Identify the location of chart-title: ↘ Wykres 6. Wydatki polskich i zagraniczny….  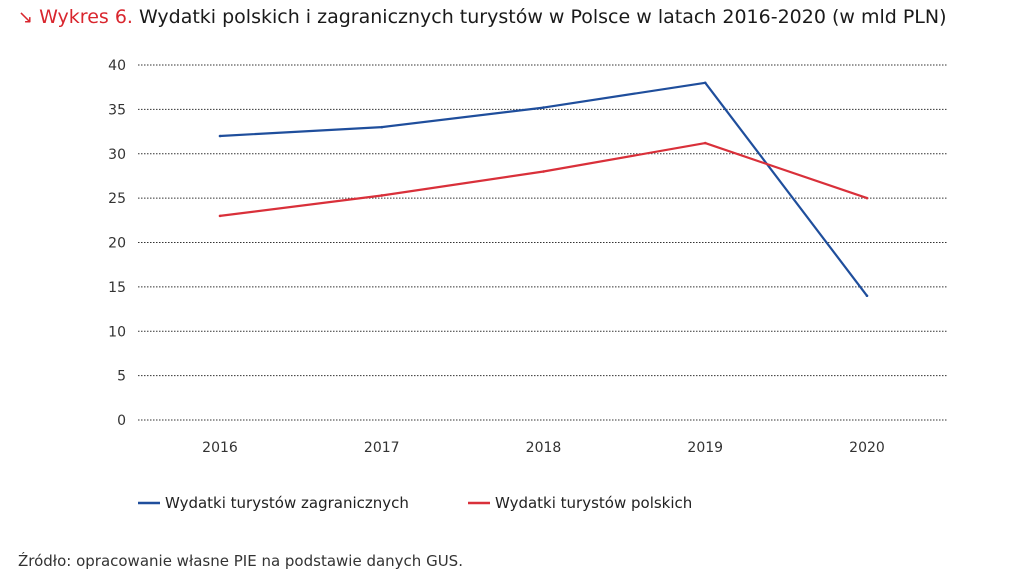
(482, 17).